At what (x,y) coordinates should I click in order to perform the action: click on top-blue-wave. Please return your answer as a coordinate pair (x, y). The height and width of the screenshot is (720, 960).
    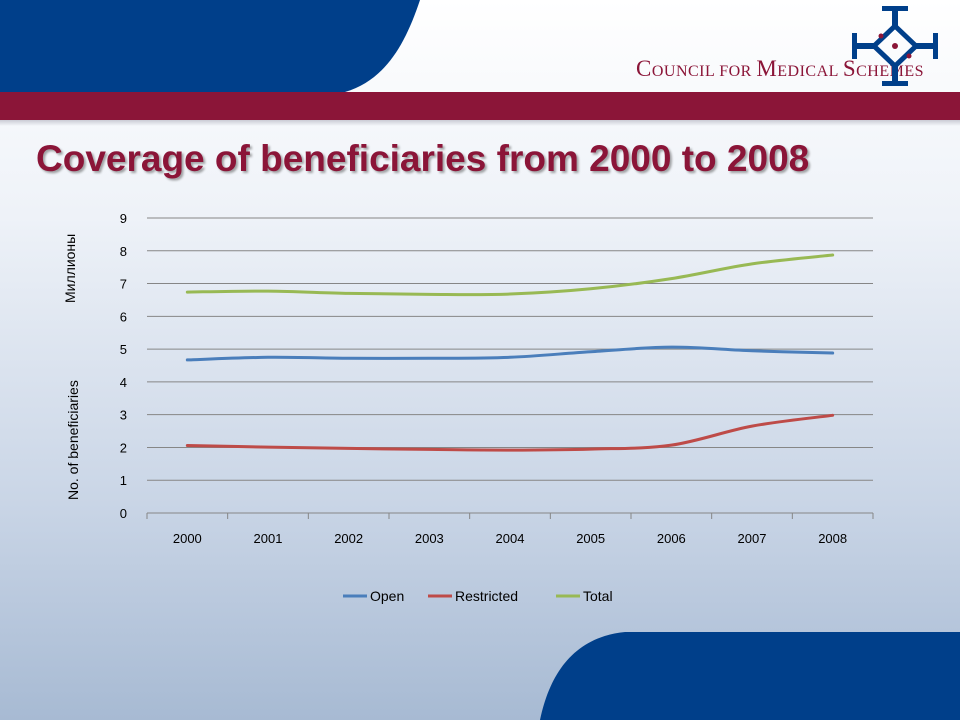
    Looking at the image, I should click on (210, 46).